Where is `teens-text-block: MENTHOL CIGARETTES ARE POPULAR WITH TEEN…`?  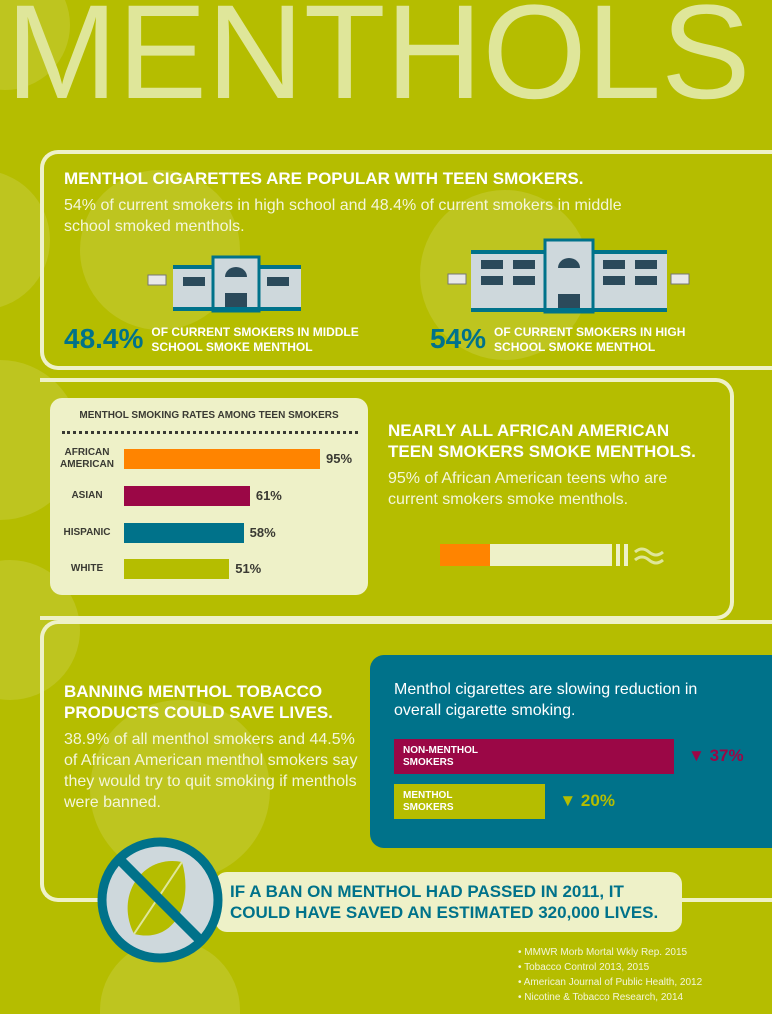
teens-text-block: MENTHOL CIGARETTES ARE POPULAR WITH TEEN… is located at coordinates (344, 202).